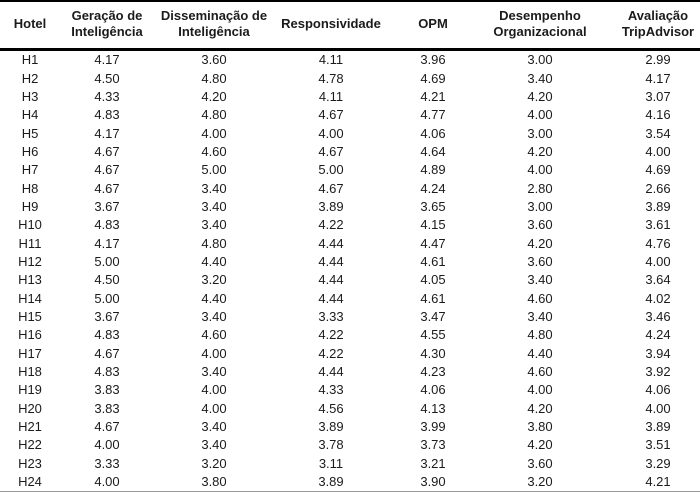 The image size is (700, 492). What do you see at coordinates (658, 97) in the screenshot?
I see `value-cell: 3.07` at bounding box center [658, 97].